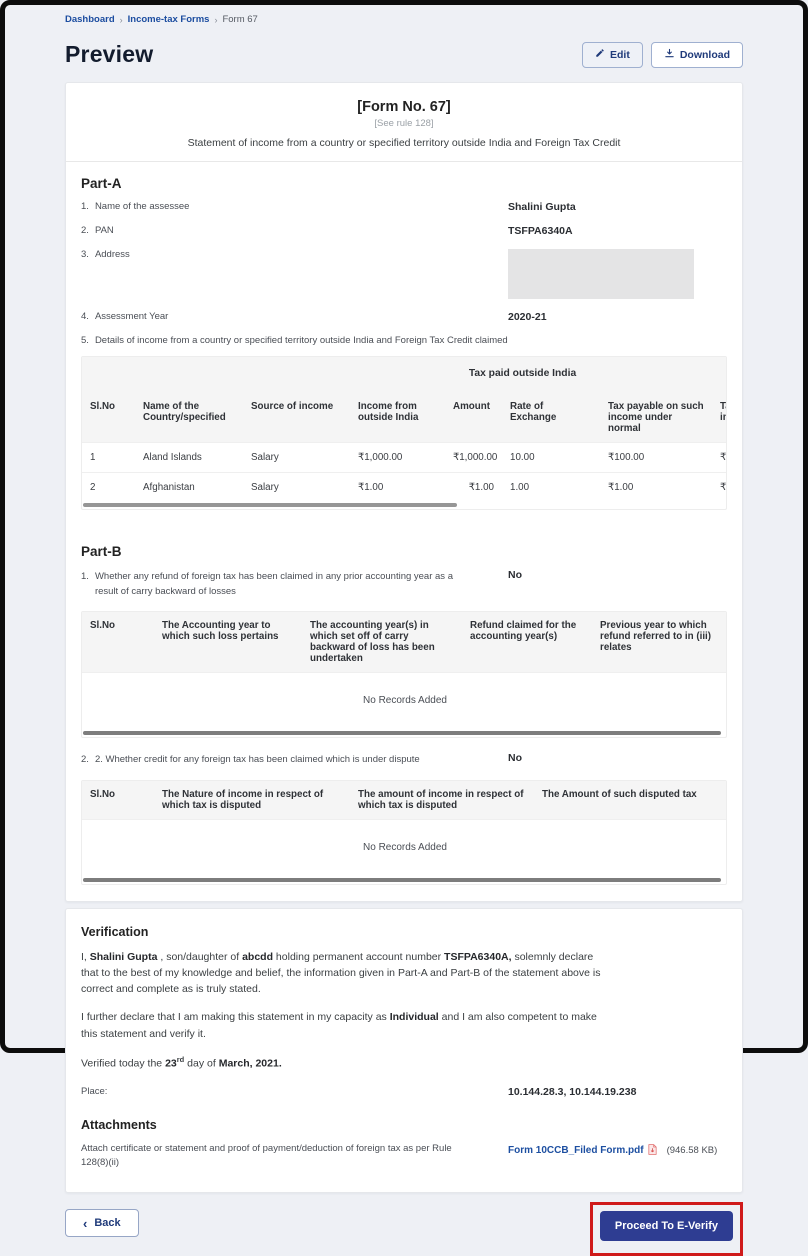  What do you see at coordinates (542, 207) in the screenshot?
I see `field-value: Shalini Gupta` at bounding box center [542, 207].